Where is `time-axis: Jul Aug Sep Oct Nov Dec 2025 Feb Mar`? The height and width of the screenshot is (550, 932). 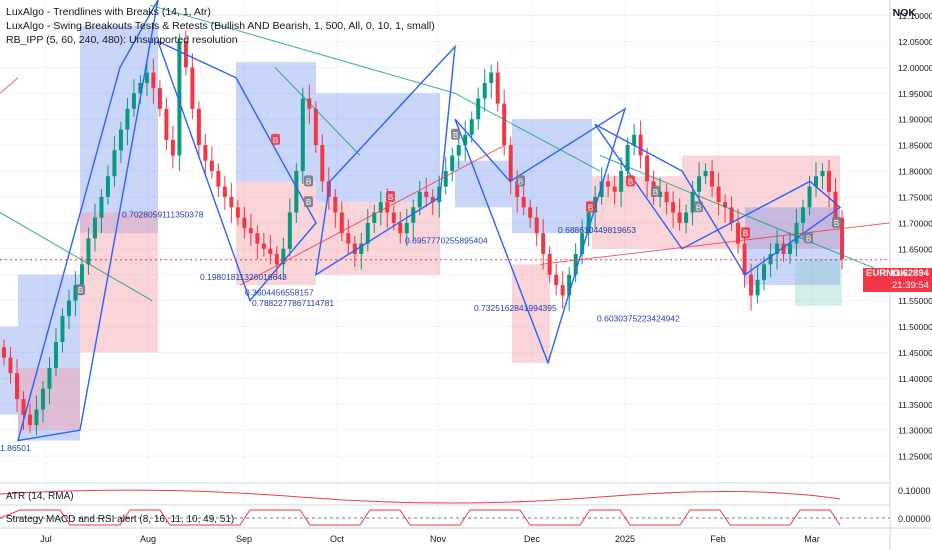 time-axis: Jul Aug Sep Oct Nov Dec 2025 Feb Mar is located at coordinates (466, 535).